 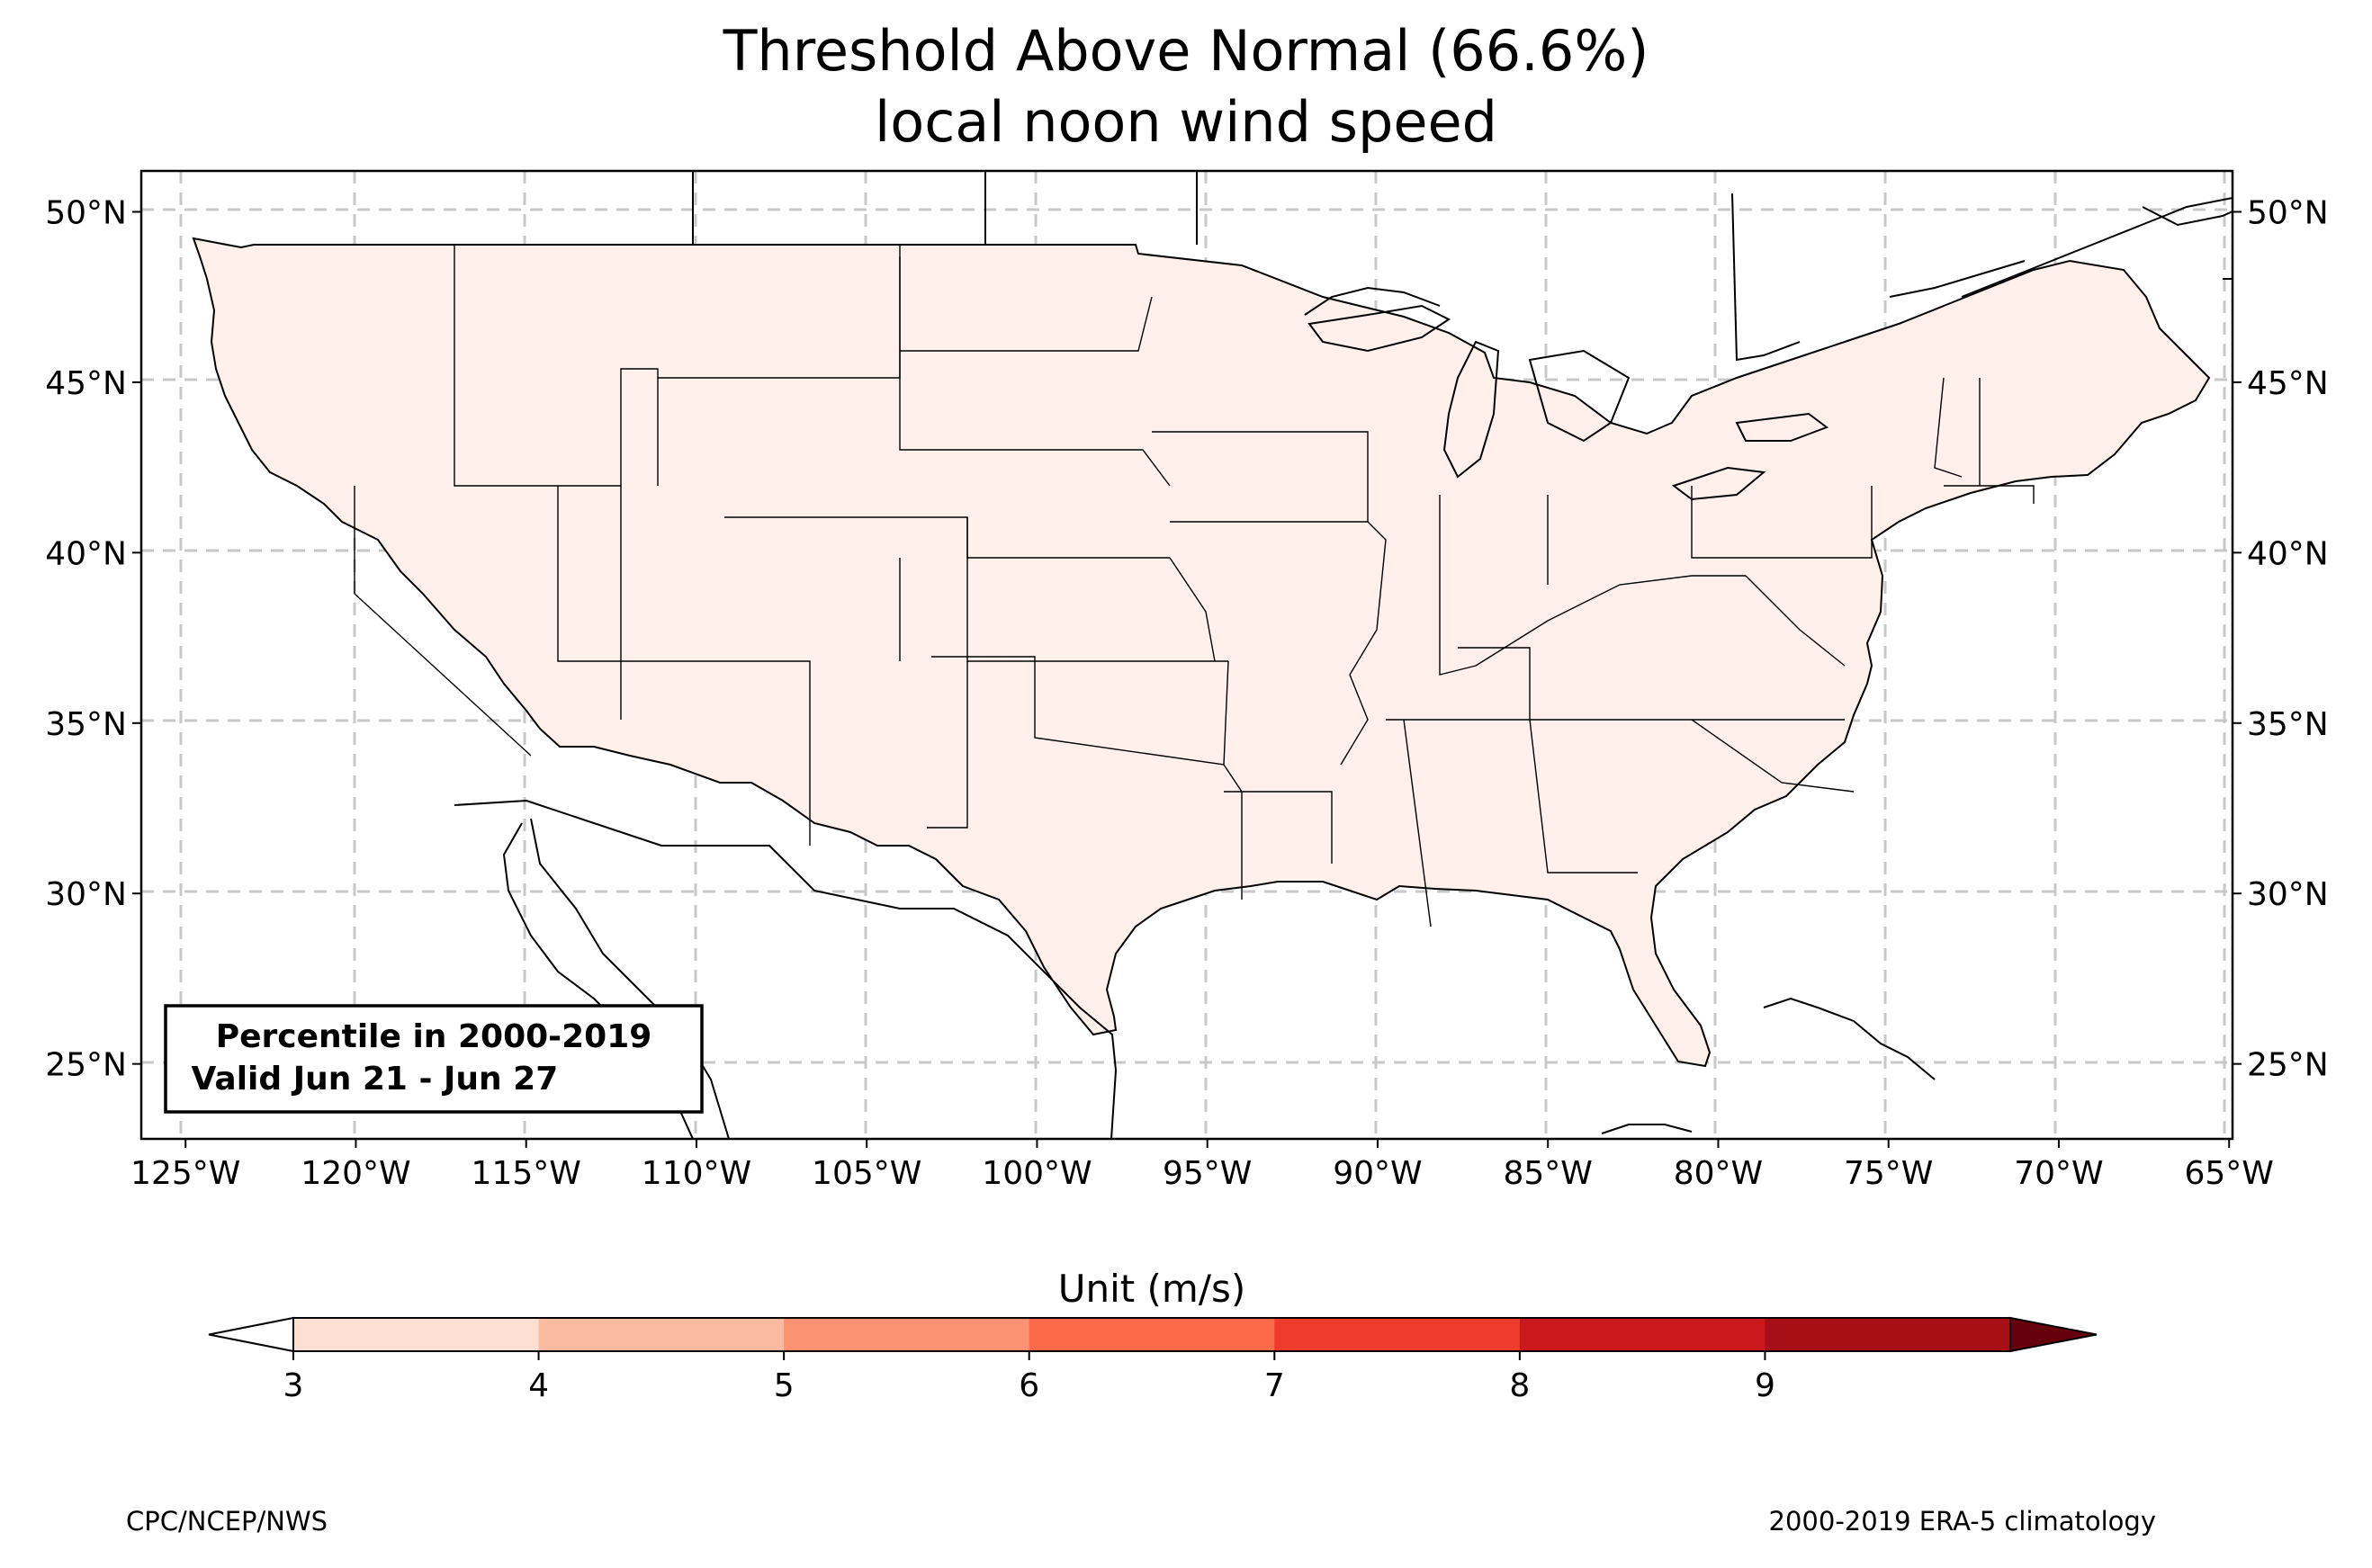 What do you see at coordinates (1377, 1173) in the screenshot?
I see `lon-tick-label: 90°W` at bounding box center [1377, 1173].